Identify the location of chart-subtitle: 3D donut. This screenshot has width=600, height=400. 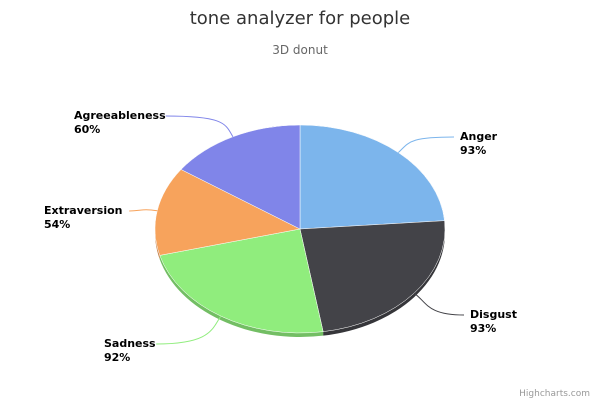
(300, 50).